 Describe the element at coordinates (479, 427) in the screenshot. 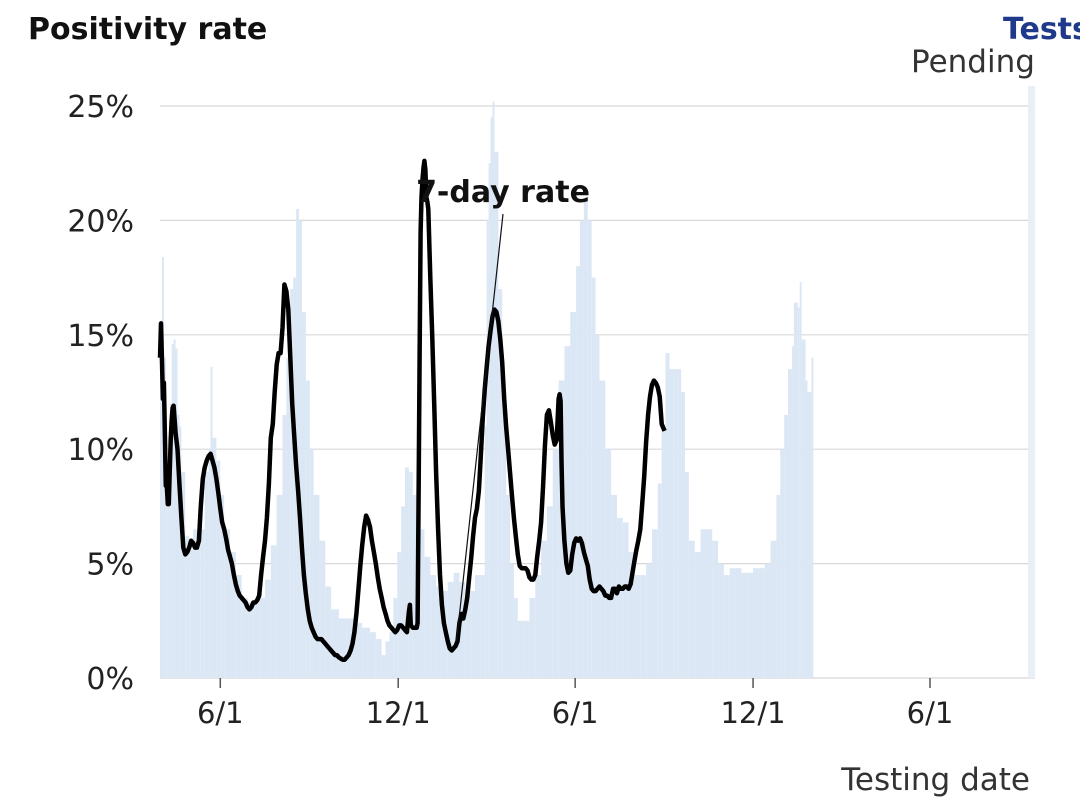

I see `annotation-leader-line` at that location.